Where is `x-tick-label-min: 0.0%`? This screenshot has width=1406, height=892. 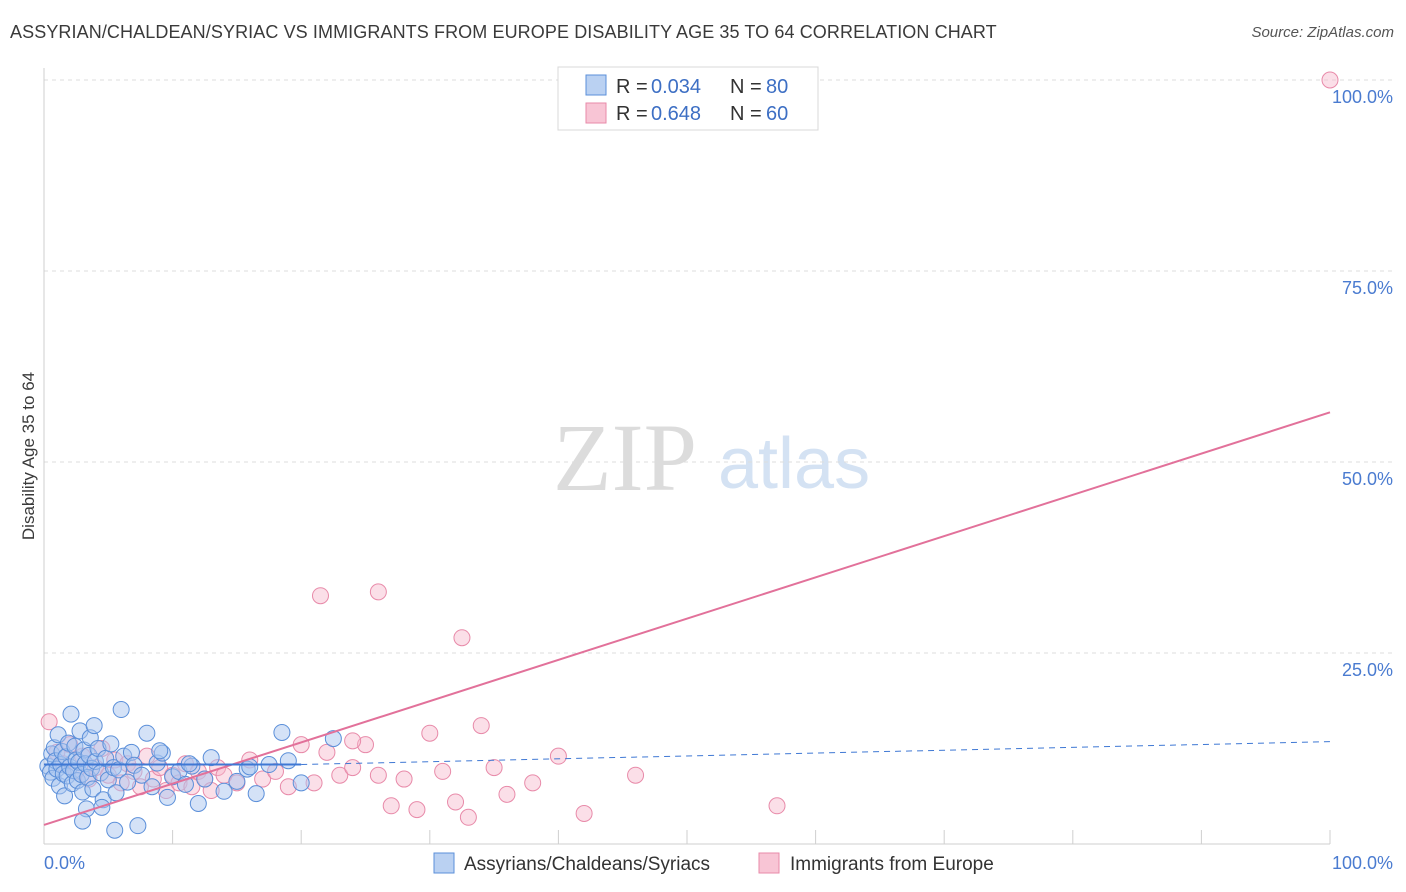
x-tick-label-min: 0.0% is located at coordinates (64, 863).